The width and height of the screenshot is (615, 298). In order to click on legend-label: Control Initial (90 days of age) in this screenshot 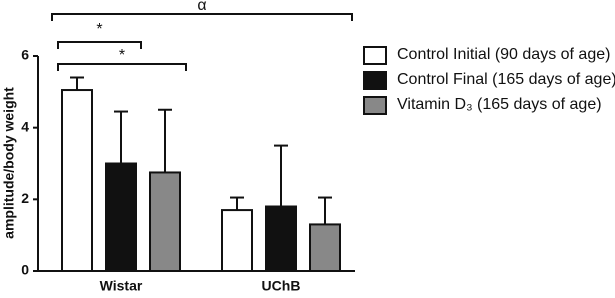, I will do `click(503, 54)`.